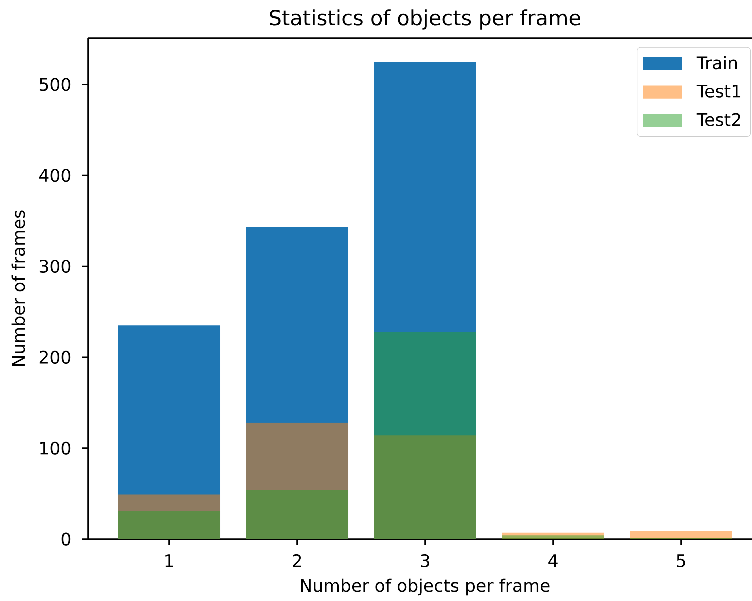  Describe the element at coordinates (55, 357) in the screenshot. I see `y-tick-label: 200` at that location.